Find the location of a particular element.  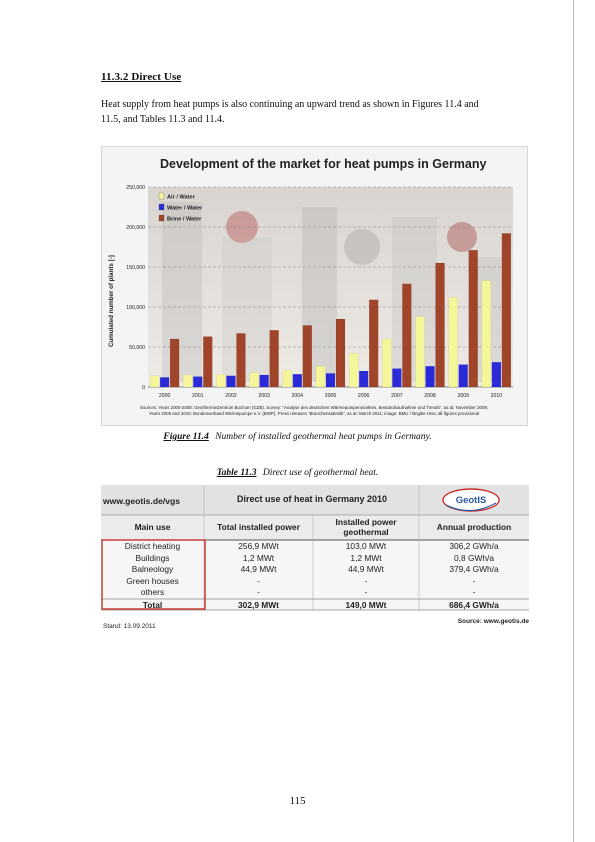

bar-brine-water-2001 is located at coordinates (208, 362).